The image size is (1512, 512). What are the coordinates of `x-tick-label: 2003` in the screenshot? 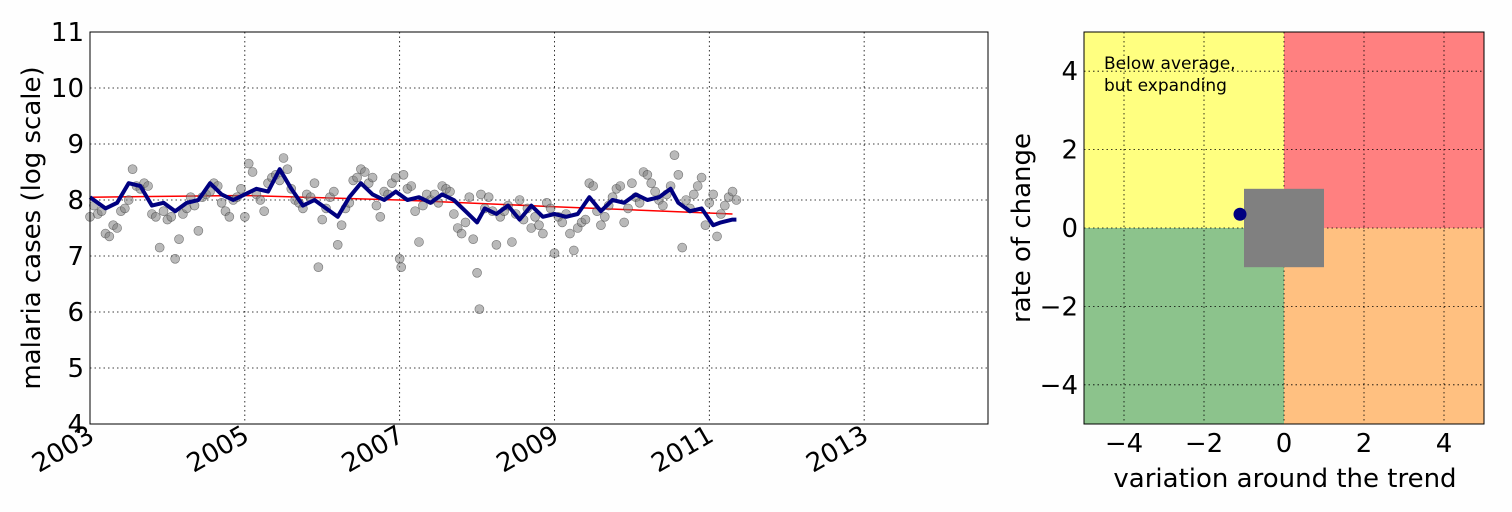 It's located at (63, 449).